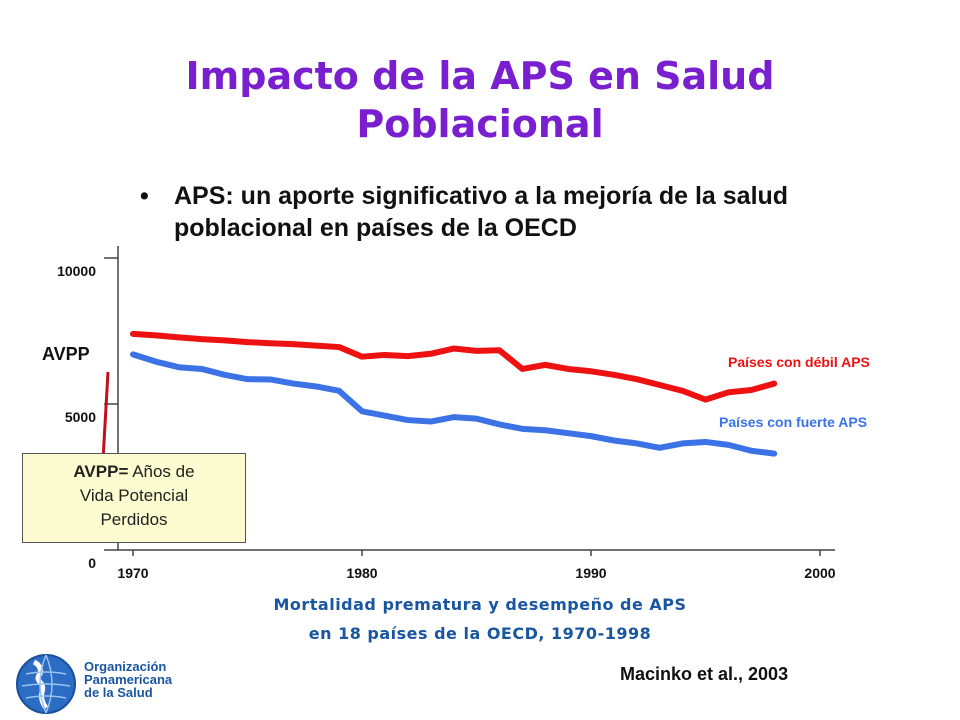  Describe the element at coordinates (118, 692) in the screenshot. I see `organization-name-line-3: de la Salud` at that location.